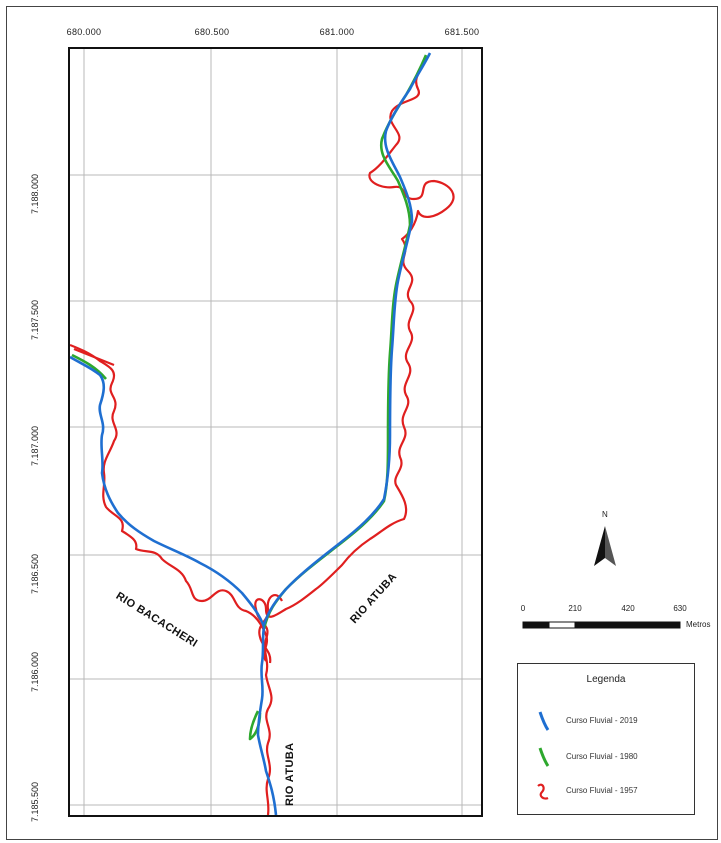 The image size is (721, 843). What do you see at coordinates (35, 802) in the screenshot?
I see `y-tick-label: 7.185.500` at bounding box center [35, 802].